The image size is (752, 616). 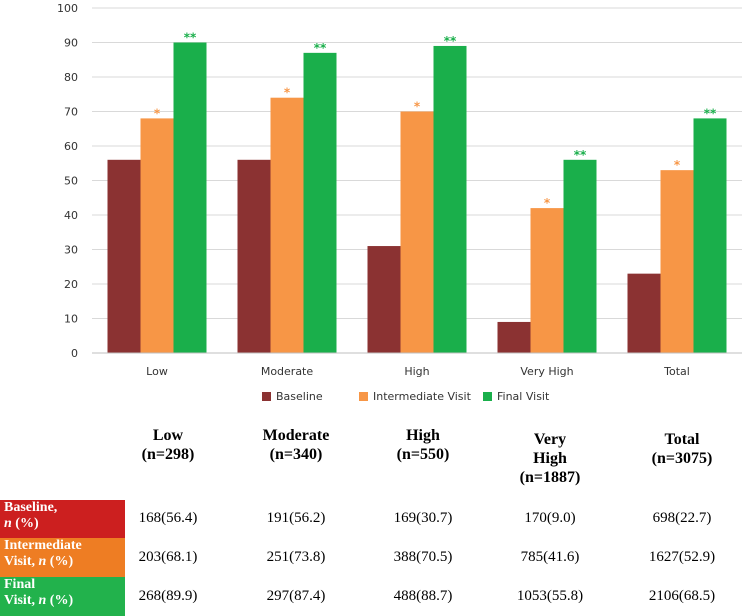 What do you see at coordinates (550, 596) in the screenshot?
I see `table-cell: 1053(55.8)` at bounding box center [550, 596].